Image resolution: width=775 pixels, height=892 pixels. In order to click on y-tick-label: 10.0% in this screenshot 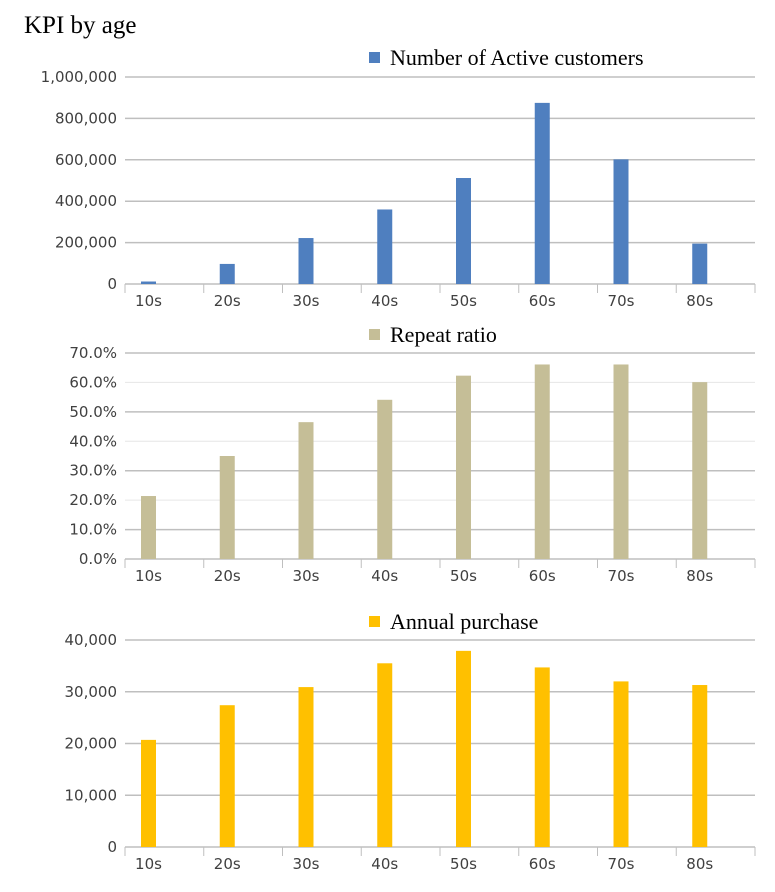, I will do `click(93, 530)`.